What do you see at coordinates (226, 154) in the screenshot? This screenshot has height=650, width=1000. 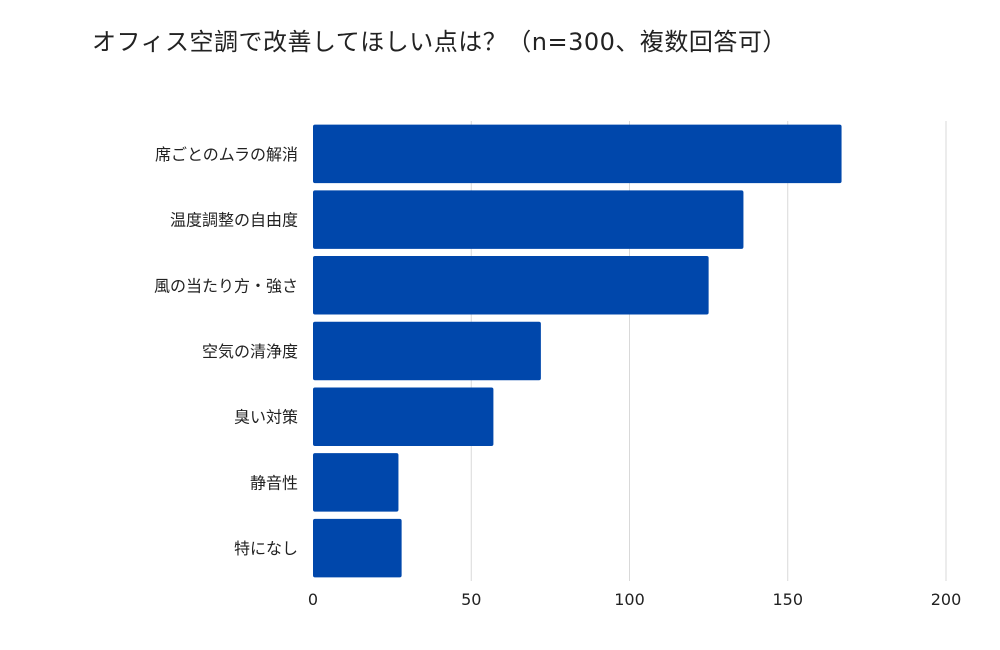 I see `category-label: 席ごとのムラの解消` at bounding box center [226, 154].